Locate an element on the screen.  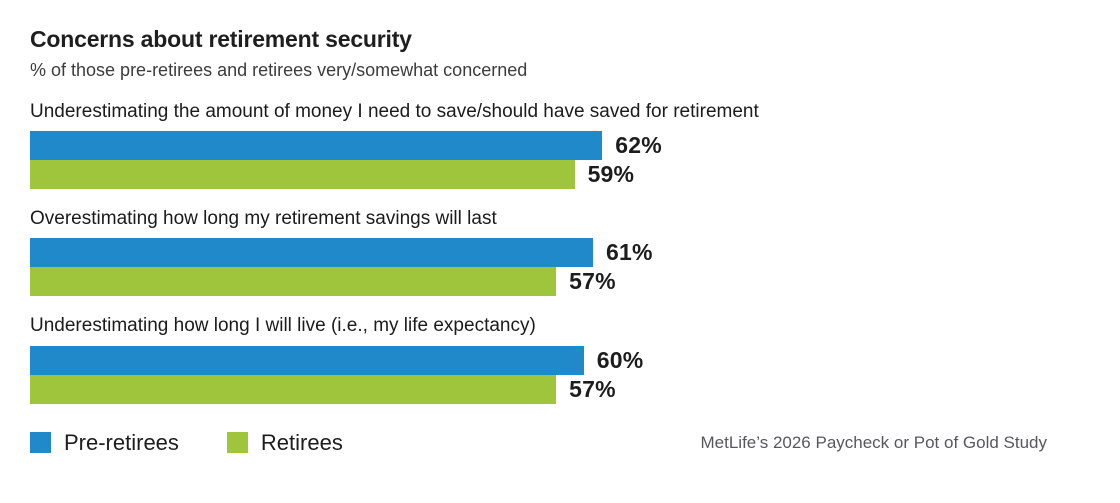
bar-row: 60% is located at coordinates (560, 360).